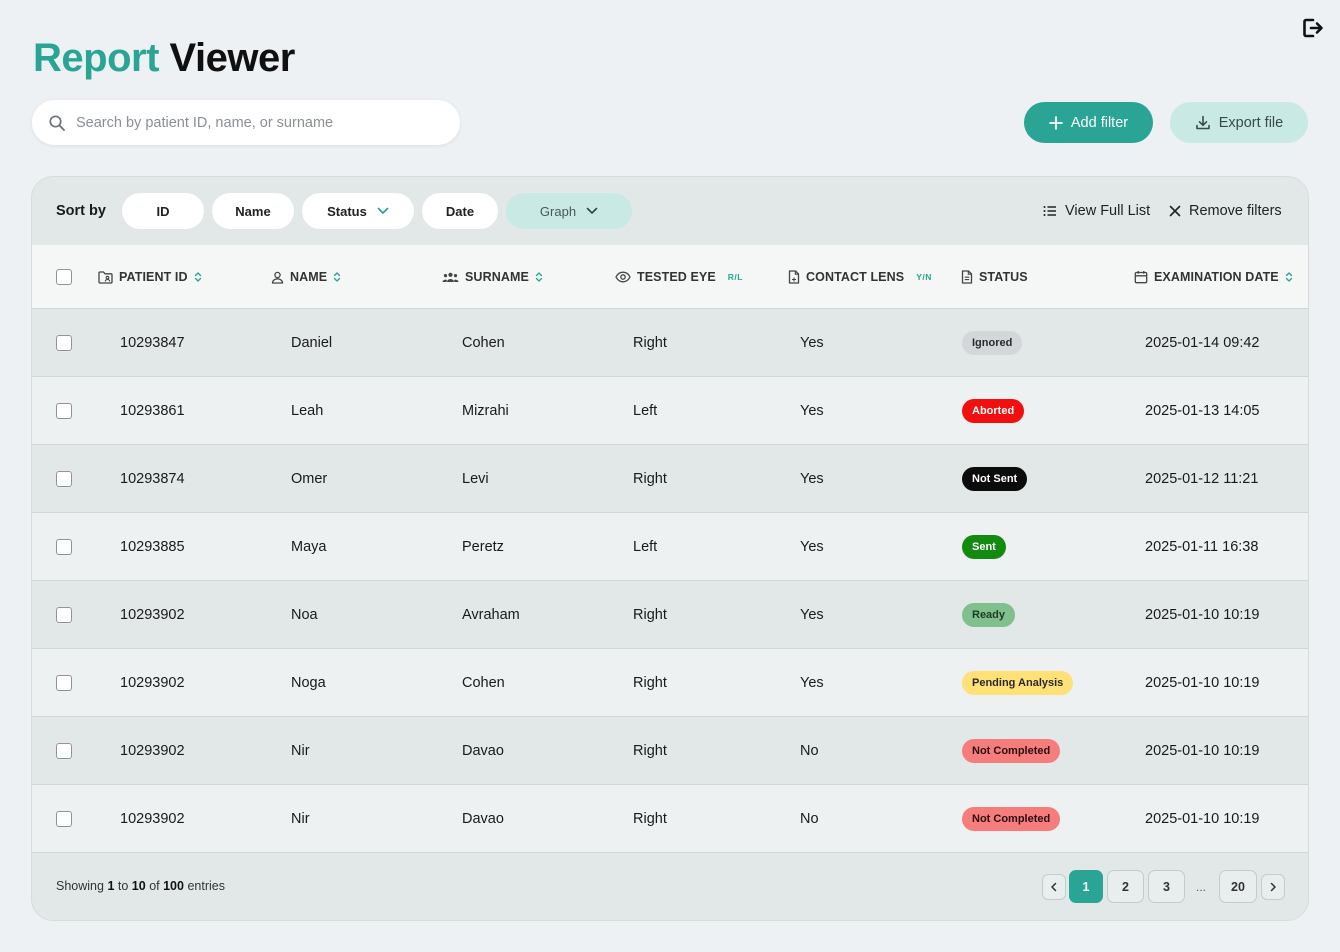 The height and width of the screenshot is (952, 1340). What do you see at coordinates (450, 277) in the screenshot?
I see `users-icon` at bounding box center [450, 277].